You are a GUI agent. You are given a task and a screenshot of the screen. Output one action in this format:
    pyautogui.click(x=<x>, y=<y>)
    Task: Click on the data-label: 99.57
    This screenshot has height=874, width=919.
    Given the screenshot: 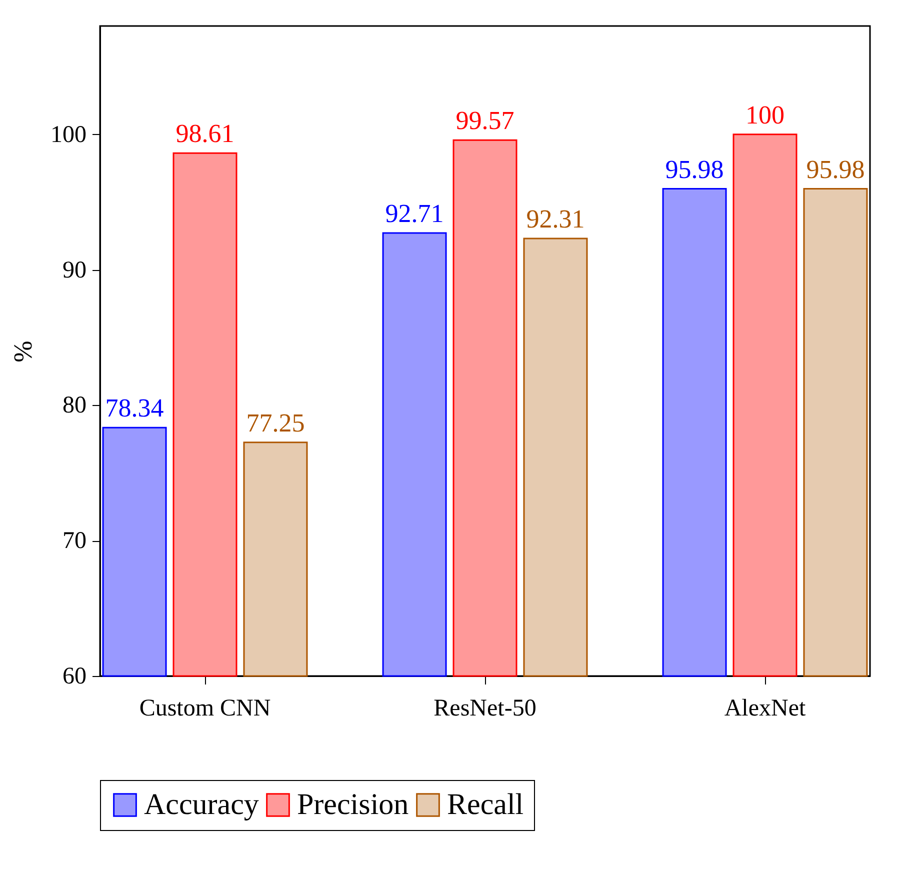 What is the action you would take?
    pyautogui.click(x=485, y=121)
    